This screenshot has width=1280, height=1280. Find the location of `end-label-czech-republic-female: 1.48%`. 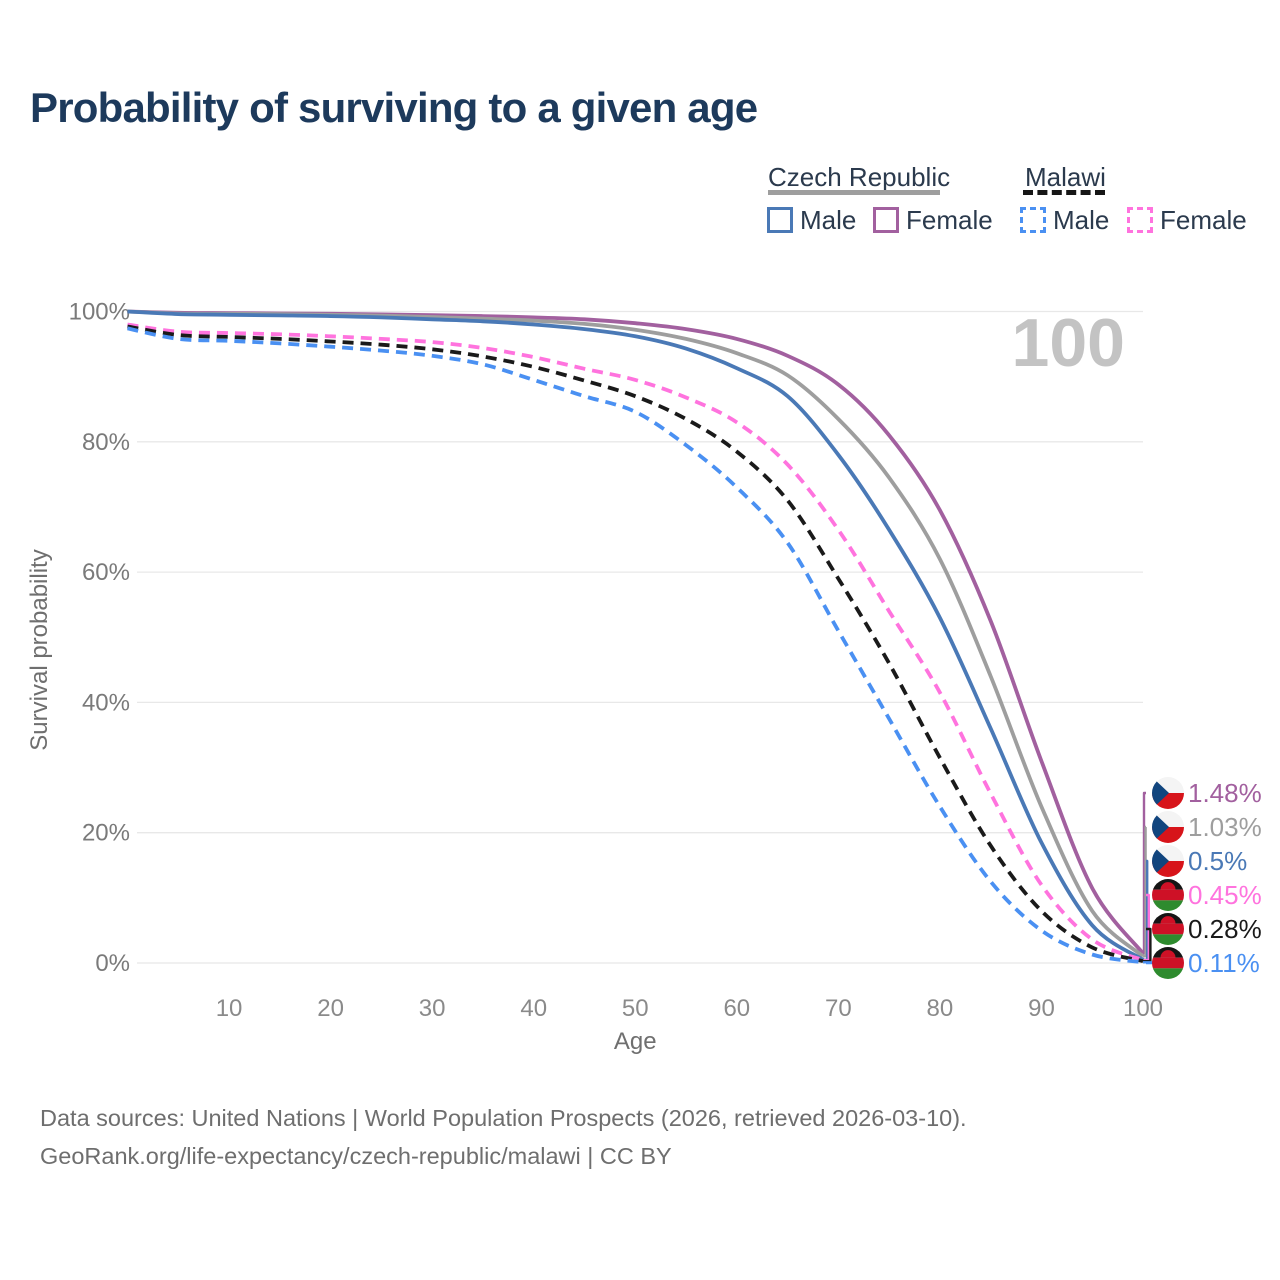

end-label-czech-republic-female: 1.48% is located at coordinates (1207, 793).